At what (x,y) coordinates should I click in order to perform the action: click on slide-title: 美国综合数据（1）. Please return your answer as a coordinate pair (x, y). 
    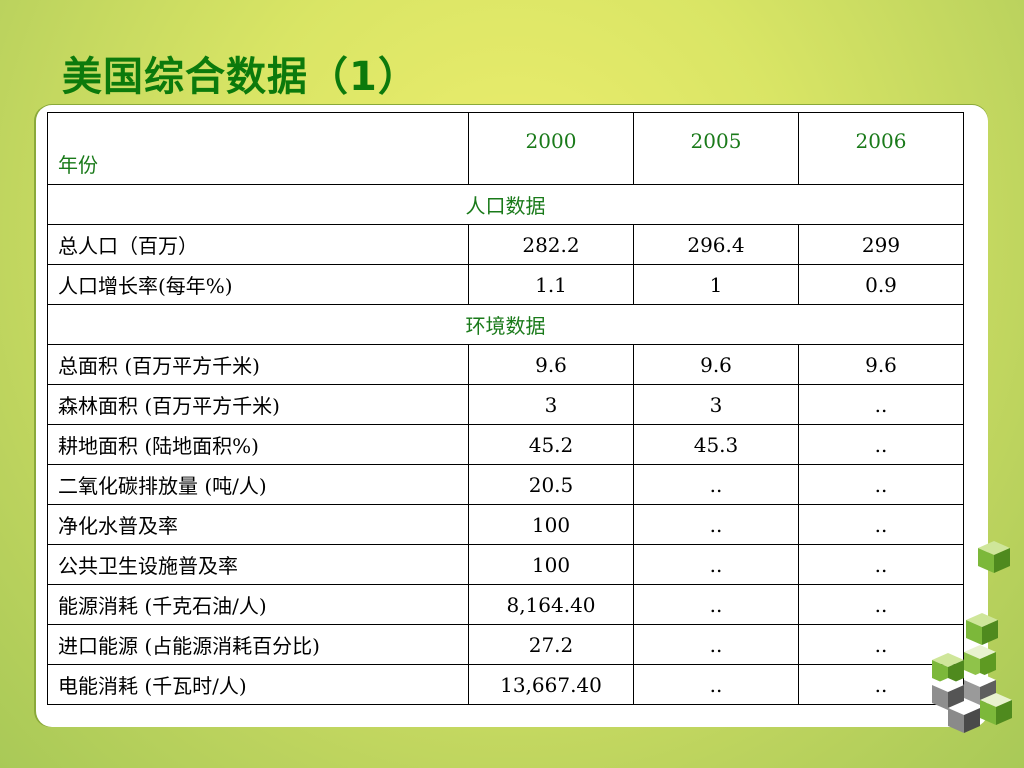
    Looking at the image, I should click on (240, 77).